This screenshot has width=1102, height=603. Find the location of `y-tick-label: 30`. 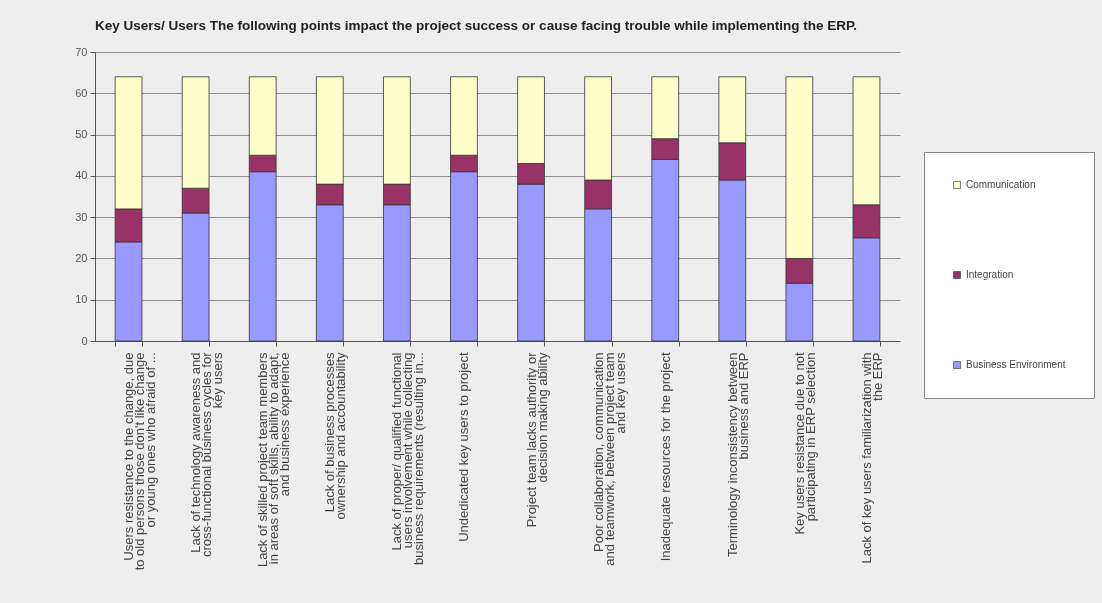

y-tick-label: 30 is located at coordinates (81, 216).